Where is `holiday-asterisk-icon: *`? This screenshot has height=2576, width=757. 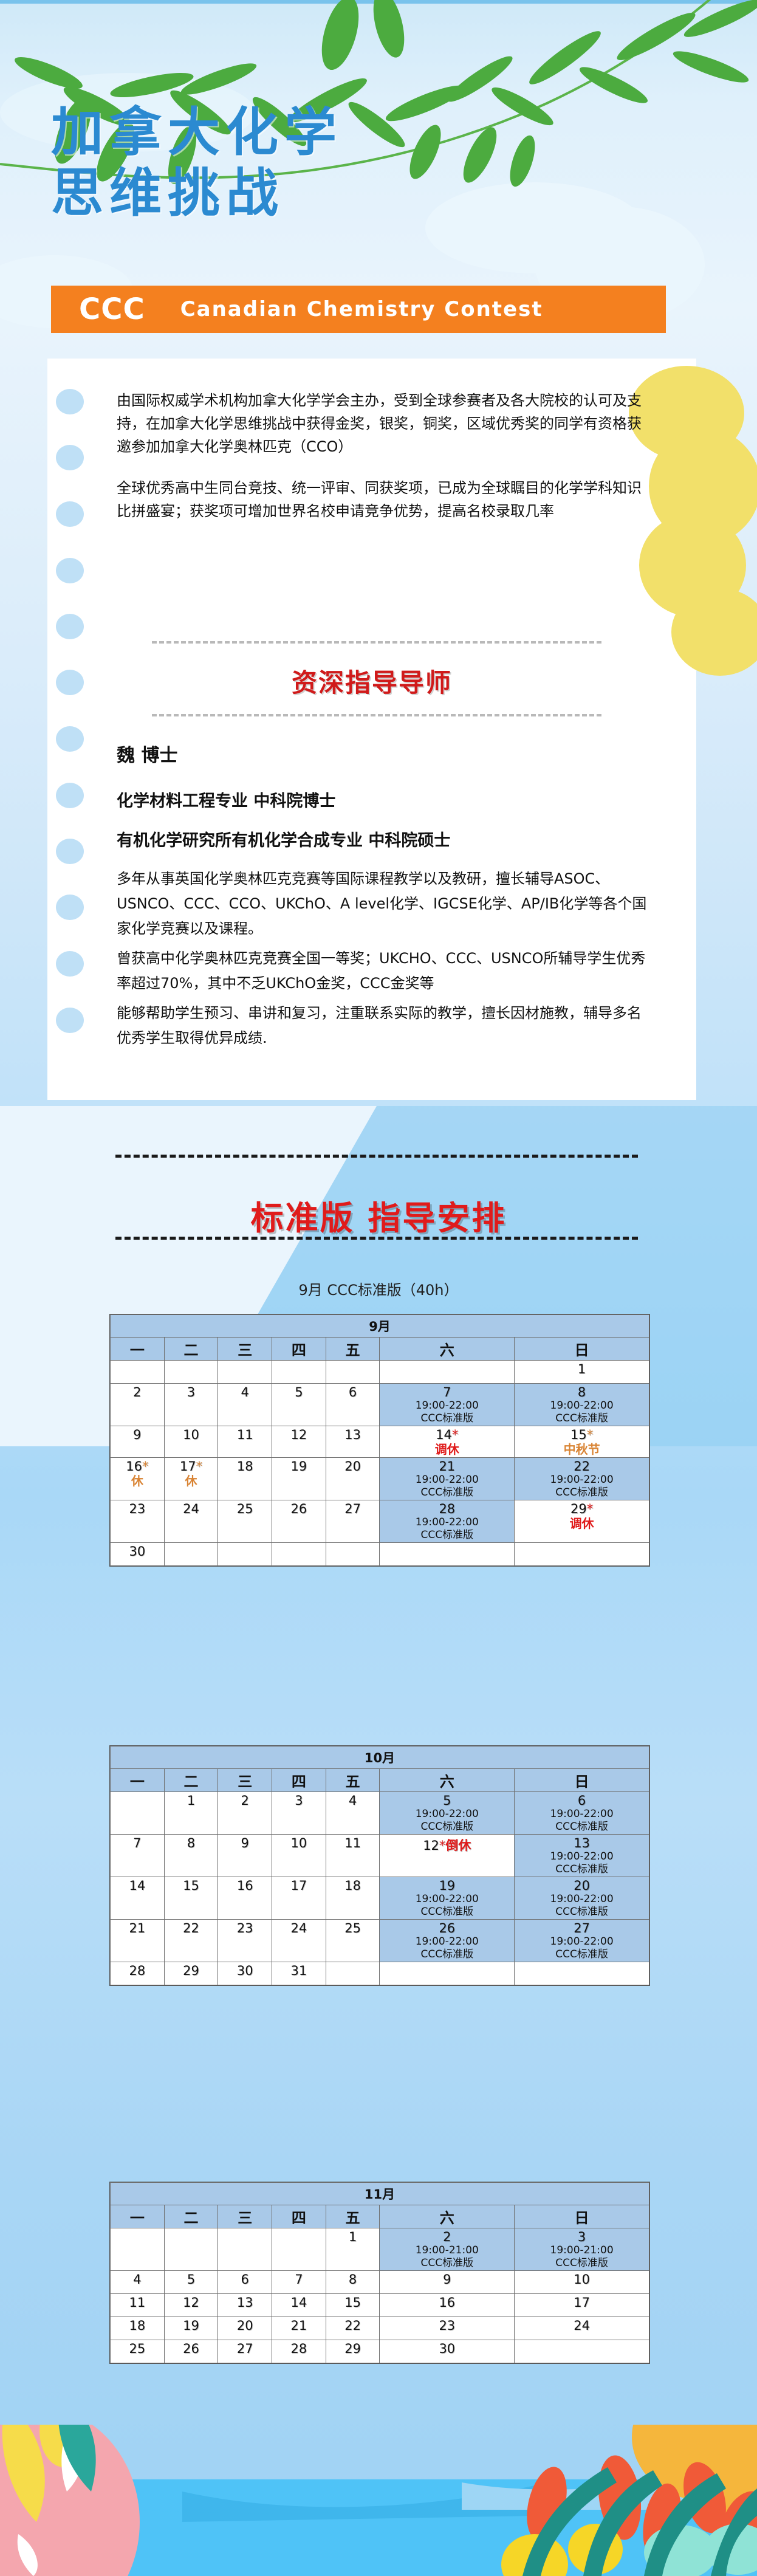
holiday-asterisk-icon: * is located at coordinates (590, 1434).